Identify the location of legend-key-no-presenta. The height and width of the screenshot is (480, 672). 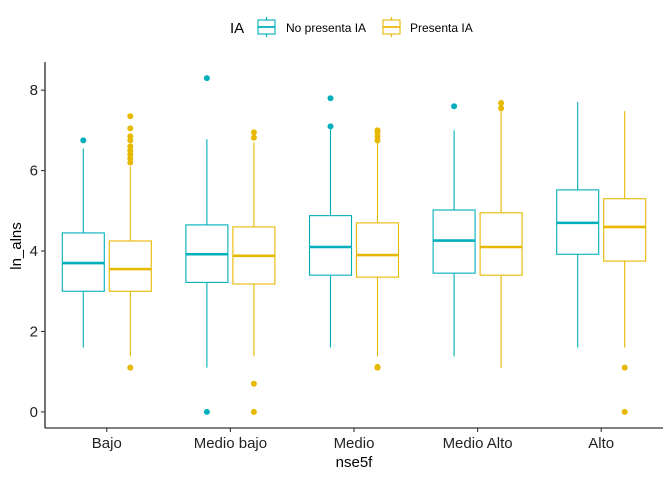
(266, 27).